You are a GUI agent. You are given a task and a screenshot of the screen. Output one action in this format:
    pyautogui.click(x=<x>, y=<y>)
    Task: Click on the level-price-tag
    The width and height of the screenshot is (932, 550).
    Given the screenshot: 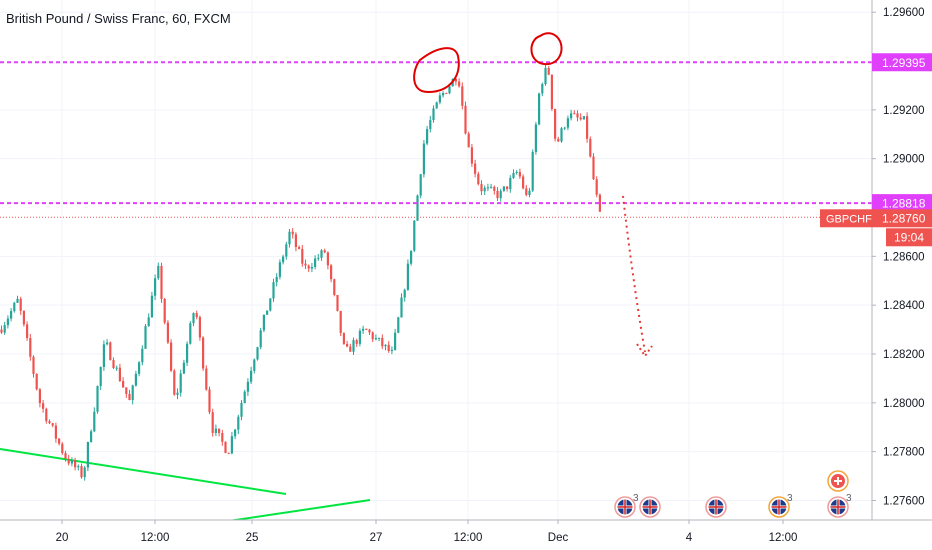 What is the action you would take?
    pyautogui.click(x=902, y=203)
    